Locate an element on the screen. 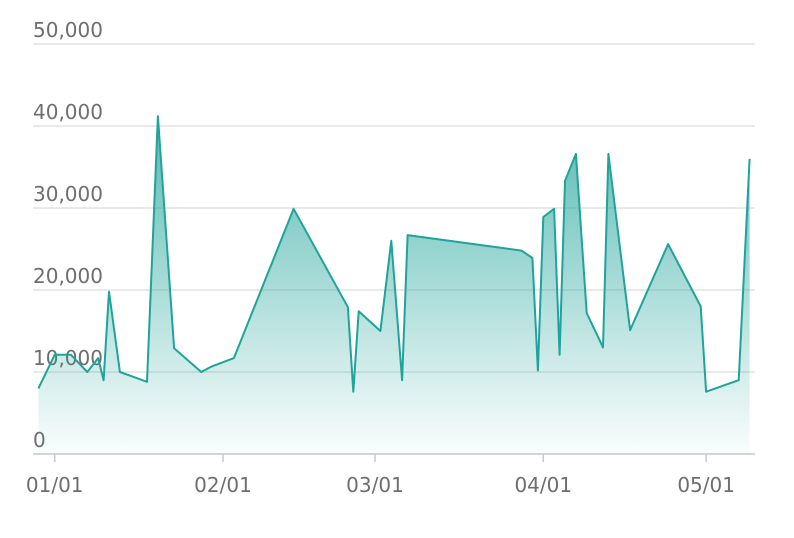 The width and height of the screenshot is (794, 538). y-tick-label: 20,000 is located at coordinates (68, 276).